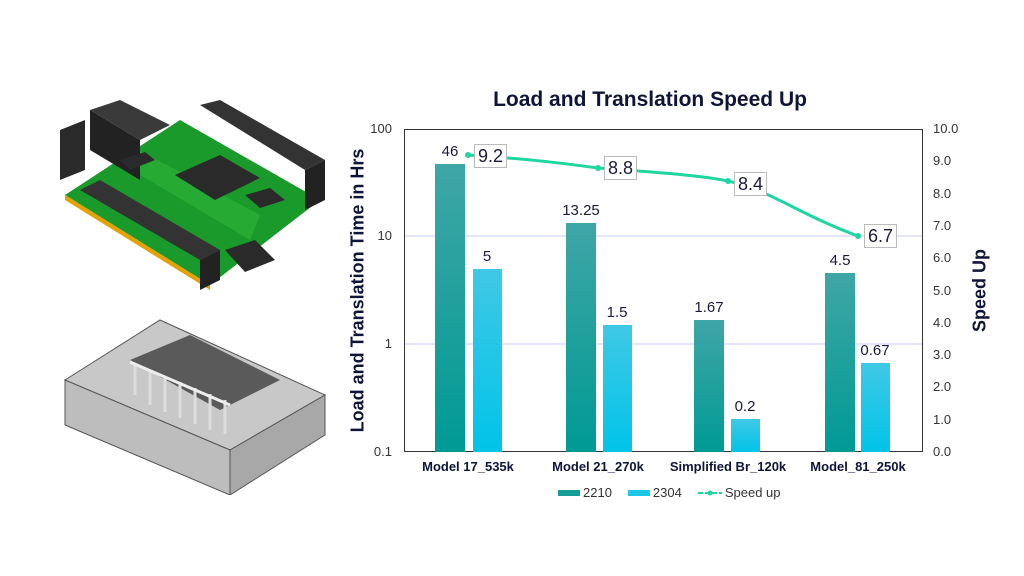 Image resolution: width=1024 pixels, height=576 pixels. What do you see at coordinates (192, 195) in the screenshot?
I see `pcb-board-image` at bounding box center [192, 195].